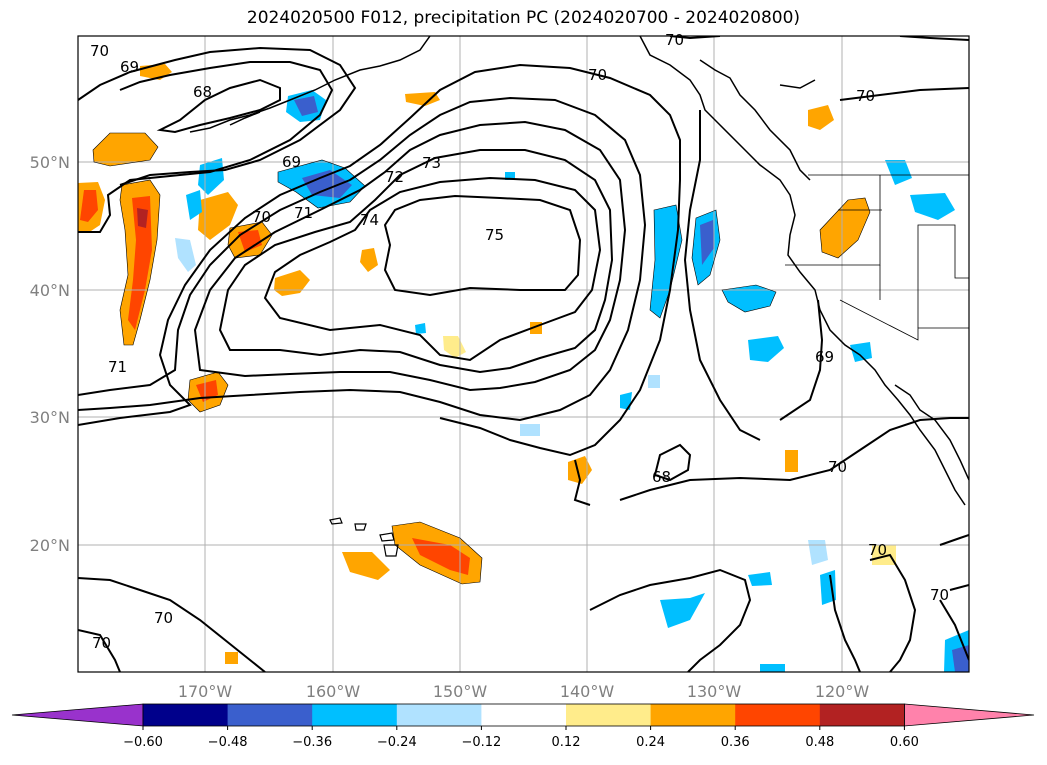 The height and width of the screenshot is (765, 1047). Describe the element at coordinates (819, 742) in the screenshot. I see `colorbar-tick-label: 0.48` at that location.